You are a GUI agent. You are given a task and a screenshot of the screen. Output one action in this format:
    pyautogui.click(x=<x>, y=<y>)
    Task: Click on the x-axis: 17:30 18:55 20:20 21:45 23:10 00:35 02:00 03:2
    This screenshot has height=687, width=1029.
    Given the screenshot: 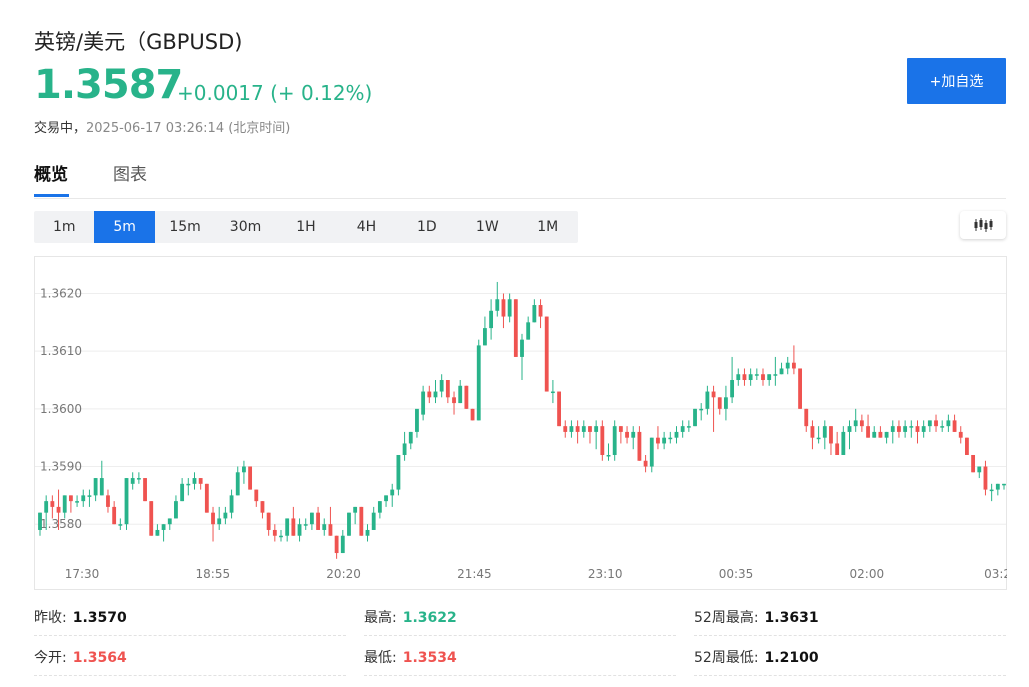 What is the action you would take?
    pyautogui.click(x=536, y=574)
    